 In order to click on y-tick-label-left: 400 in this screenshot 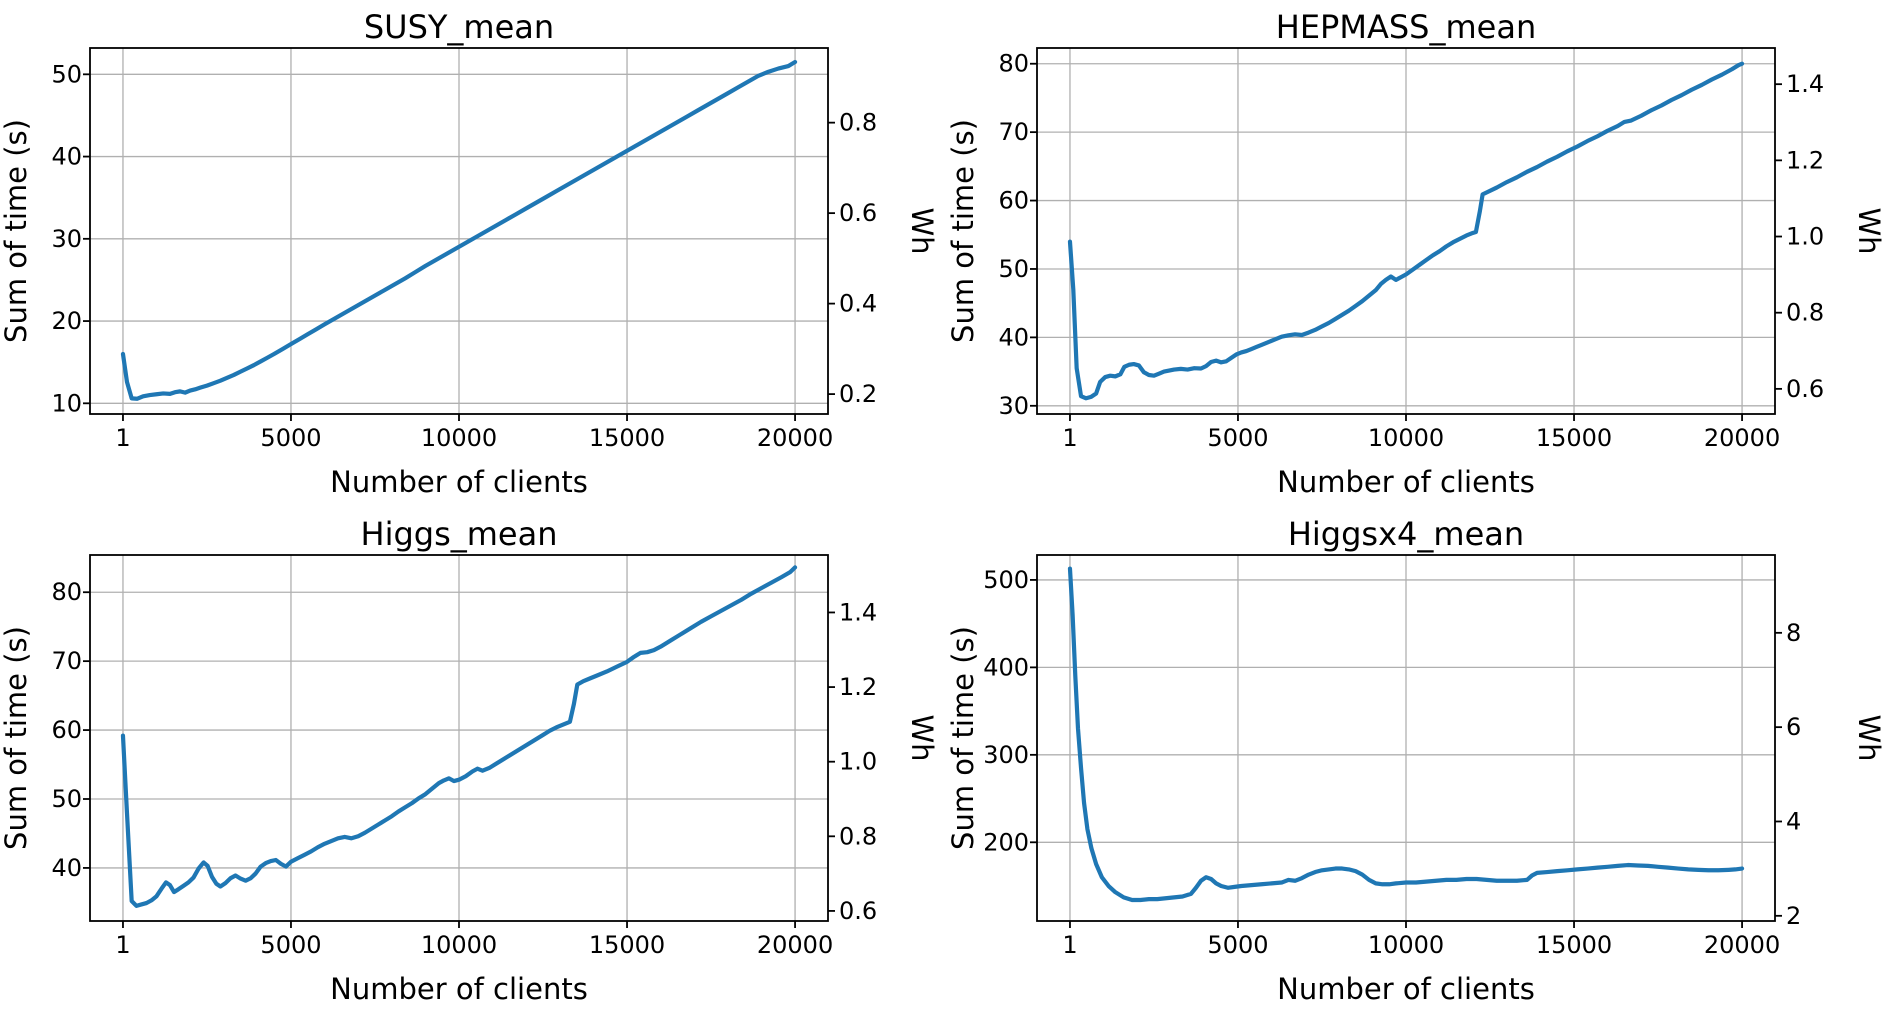, I will do `click(1006, 667)`.